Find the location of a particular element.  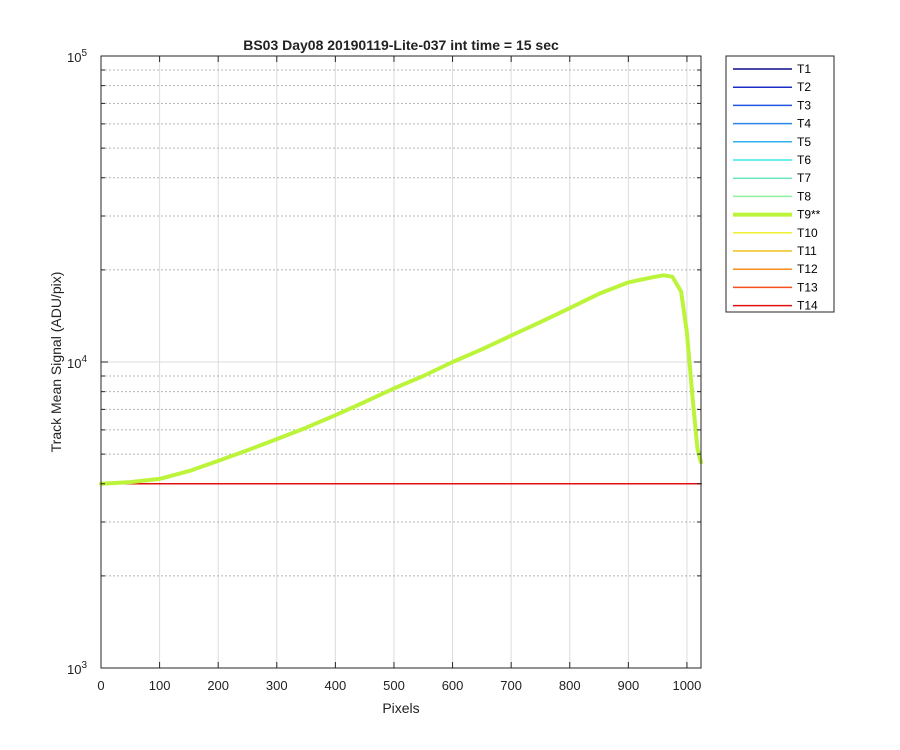

x-tick-label: 600 is located at coordinates (453, 685).